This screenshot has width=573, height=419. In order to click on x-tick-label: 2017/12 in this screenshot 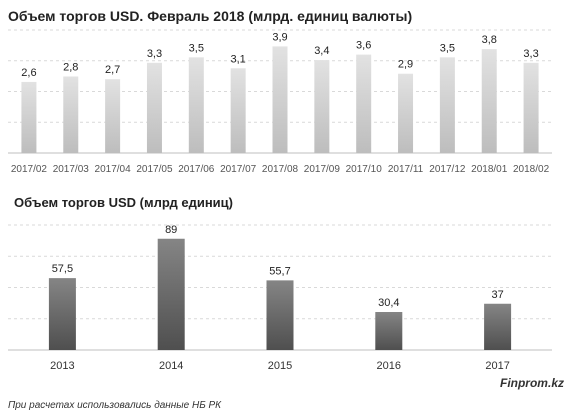, I will do `click(447, 169)`.